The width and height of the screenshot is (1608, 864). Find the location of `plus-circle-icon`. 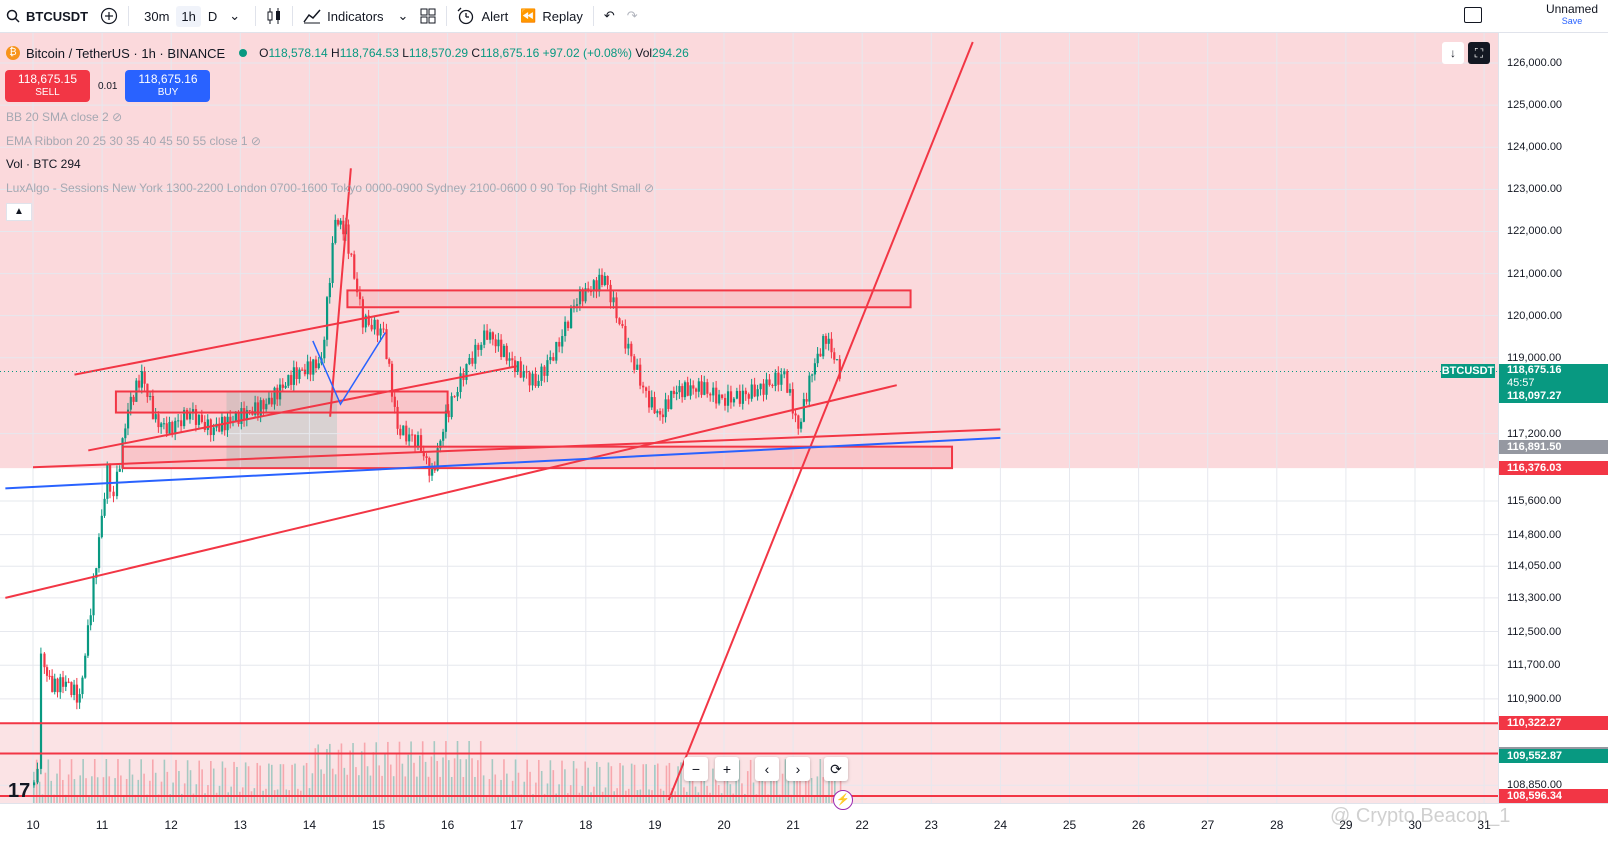

plus-circle-icon is located at coordinates (109, 16).